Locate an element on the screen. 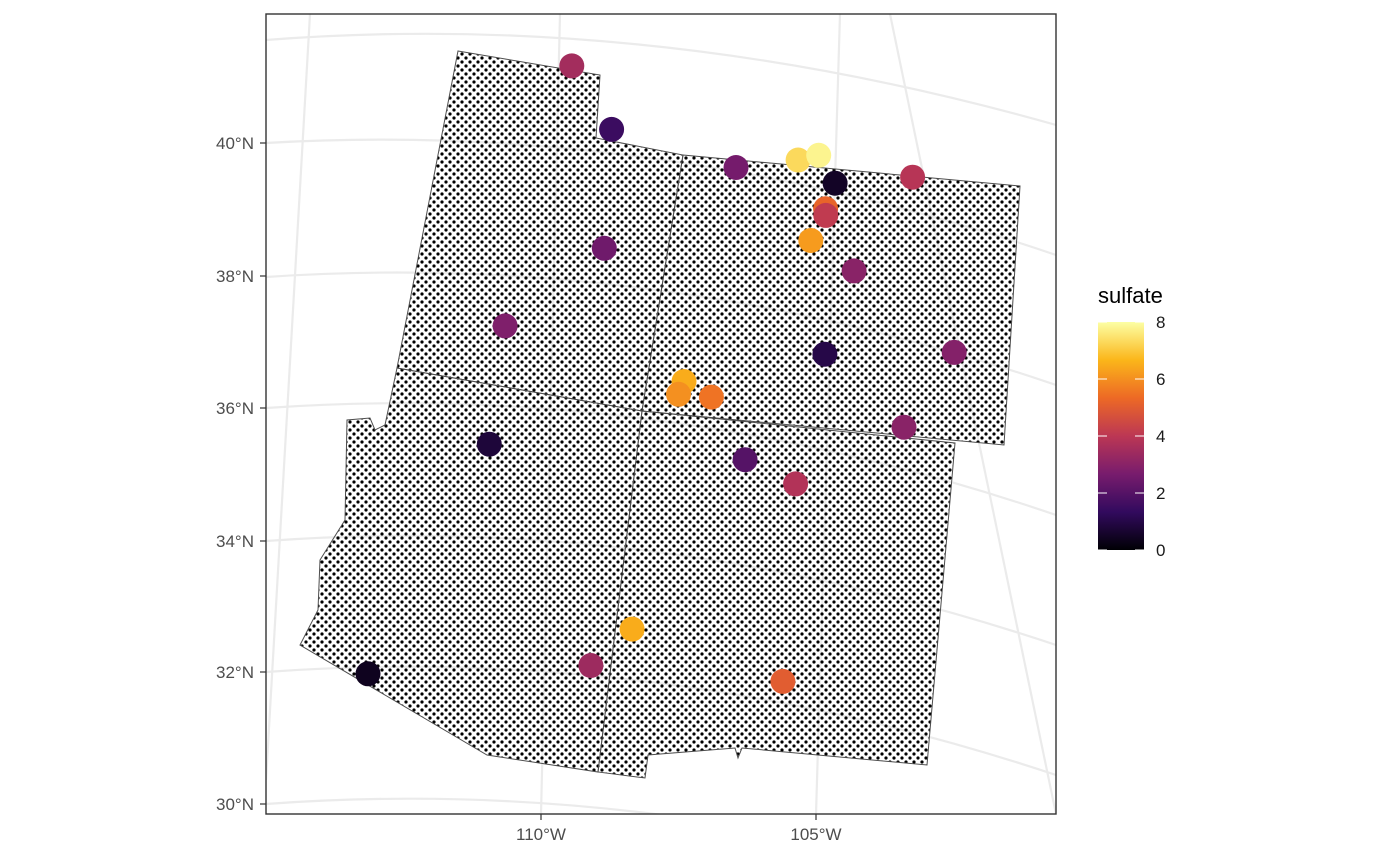  y-axis: 40°N 38°N 36°N 34°N 32°N 30°N is located at coordinates (241, 474).